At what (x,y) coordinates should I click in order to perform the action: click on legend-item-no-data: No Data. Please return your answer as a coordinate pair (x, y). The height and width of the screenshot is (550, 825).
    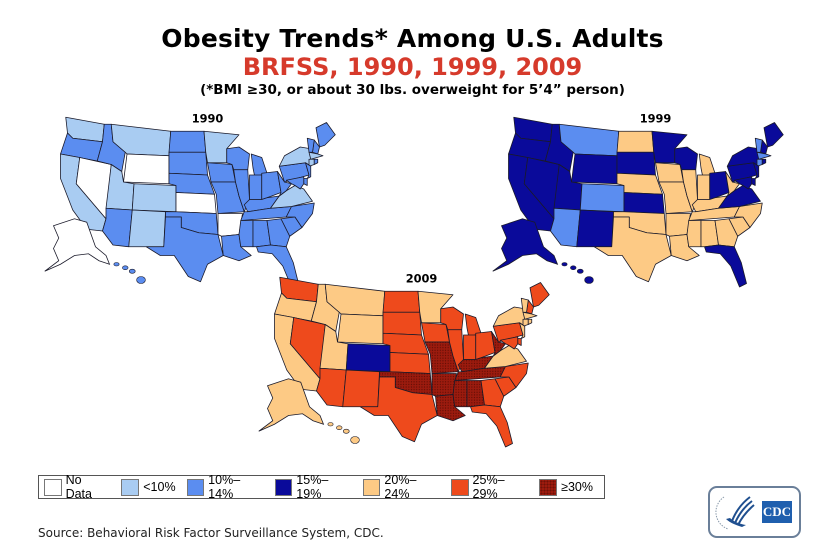
    Looking at the image, I should click on (77, 487).